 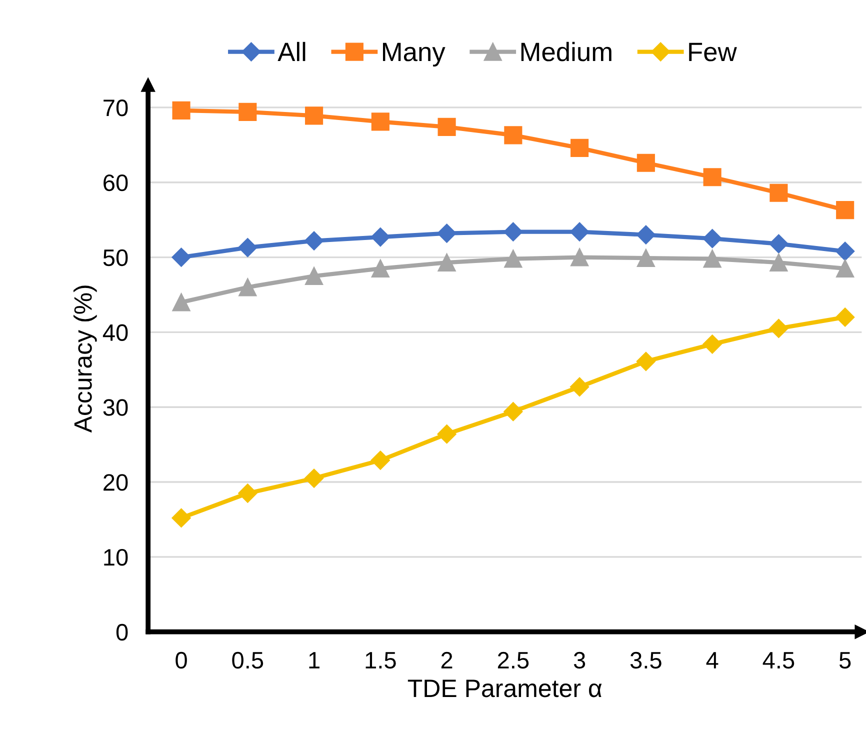 I want to click on x-tick-label: 0, so click(x=181, y=660).